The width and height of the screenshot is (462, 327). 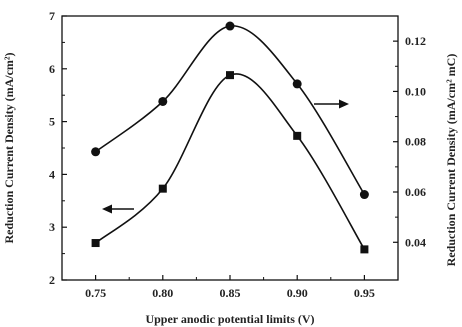 I want to click on right-y-tick-label: 0.06, so click(x=415, y=192).